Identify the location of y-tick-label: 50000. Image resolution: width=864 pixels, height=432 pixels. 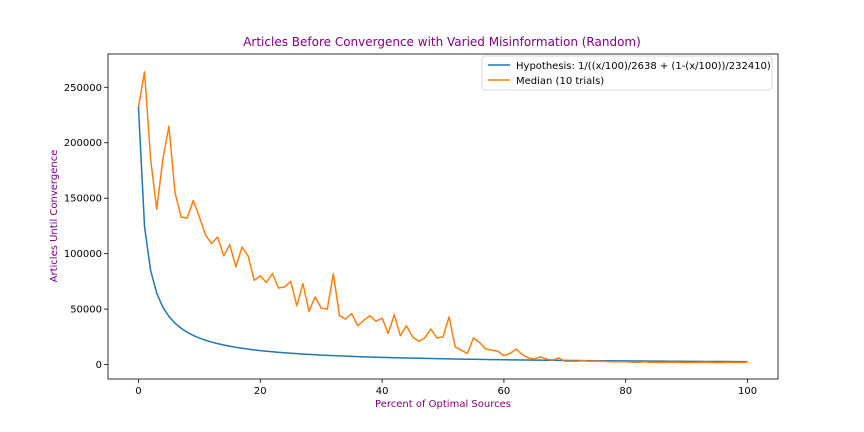
(86, 310).